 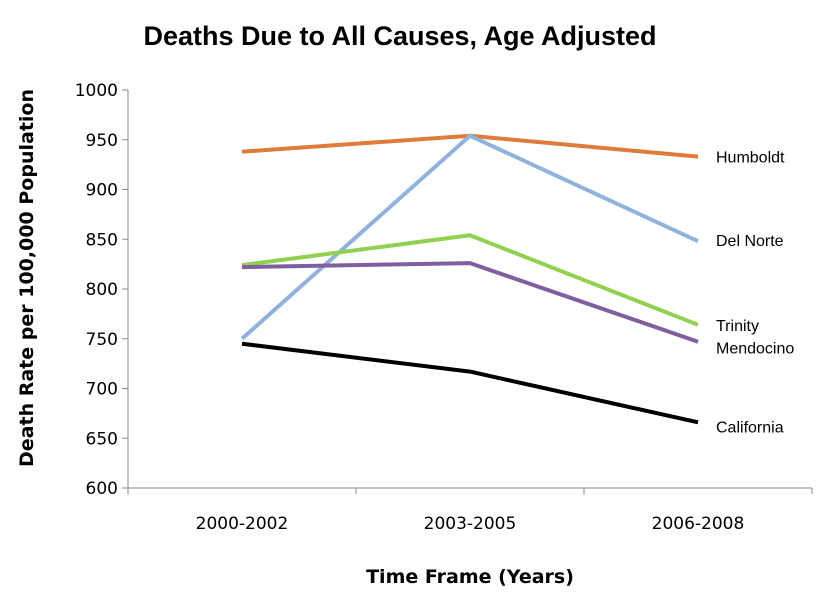 I want to click on y-tick-label: 750, so click(x=102, y=340).